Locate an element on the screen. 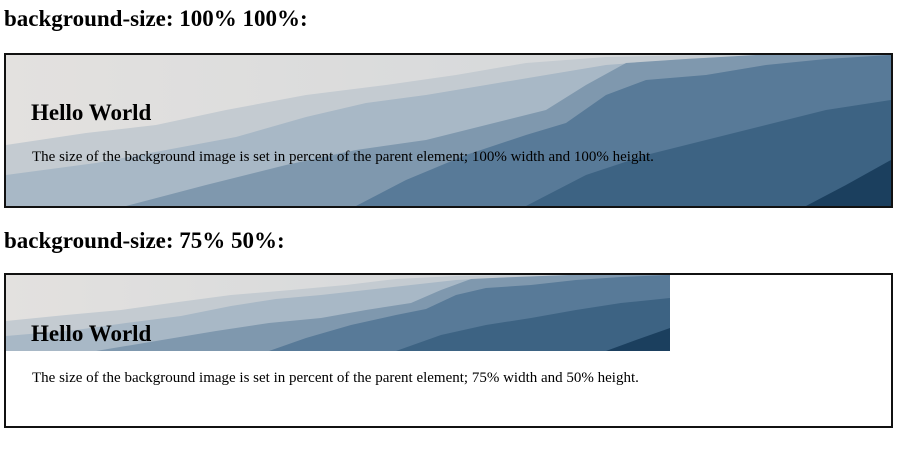  section-heading-100-100: background-size: 100% 100%: is located at coordinates (156, 18).